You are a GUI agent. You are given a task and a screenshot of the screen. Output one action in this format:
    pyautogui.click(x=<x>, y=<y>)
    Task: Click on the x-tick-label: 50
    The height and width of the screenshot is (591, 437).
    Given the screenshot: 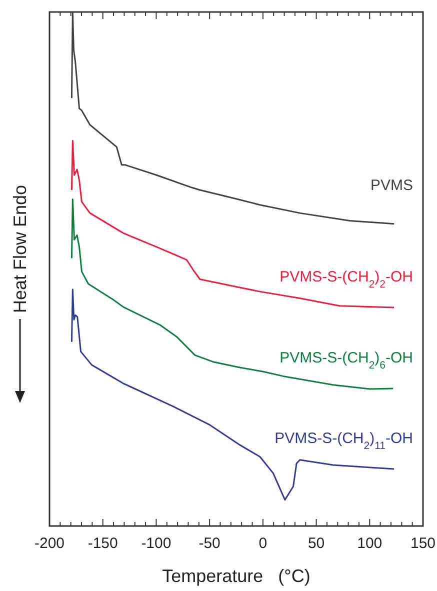 What is the action you would take?
    pyautogui.click(x=316, y=543)
    